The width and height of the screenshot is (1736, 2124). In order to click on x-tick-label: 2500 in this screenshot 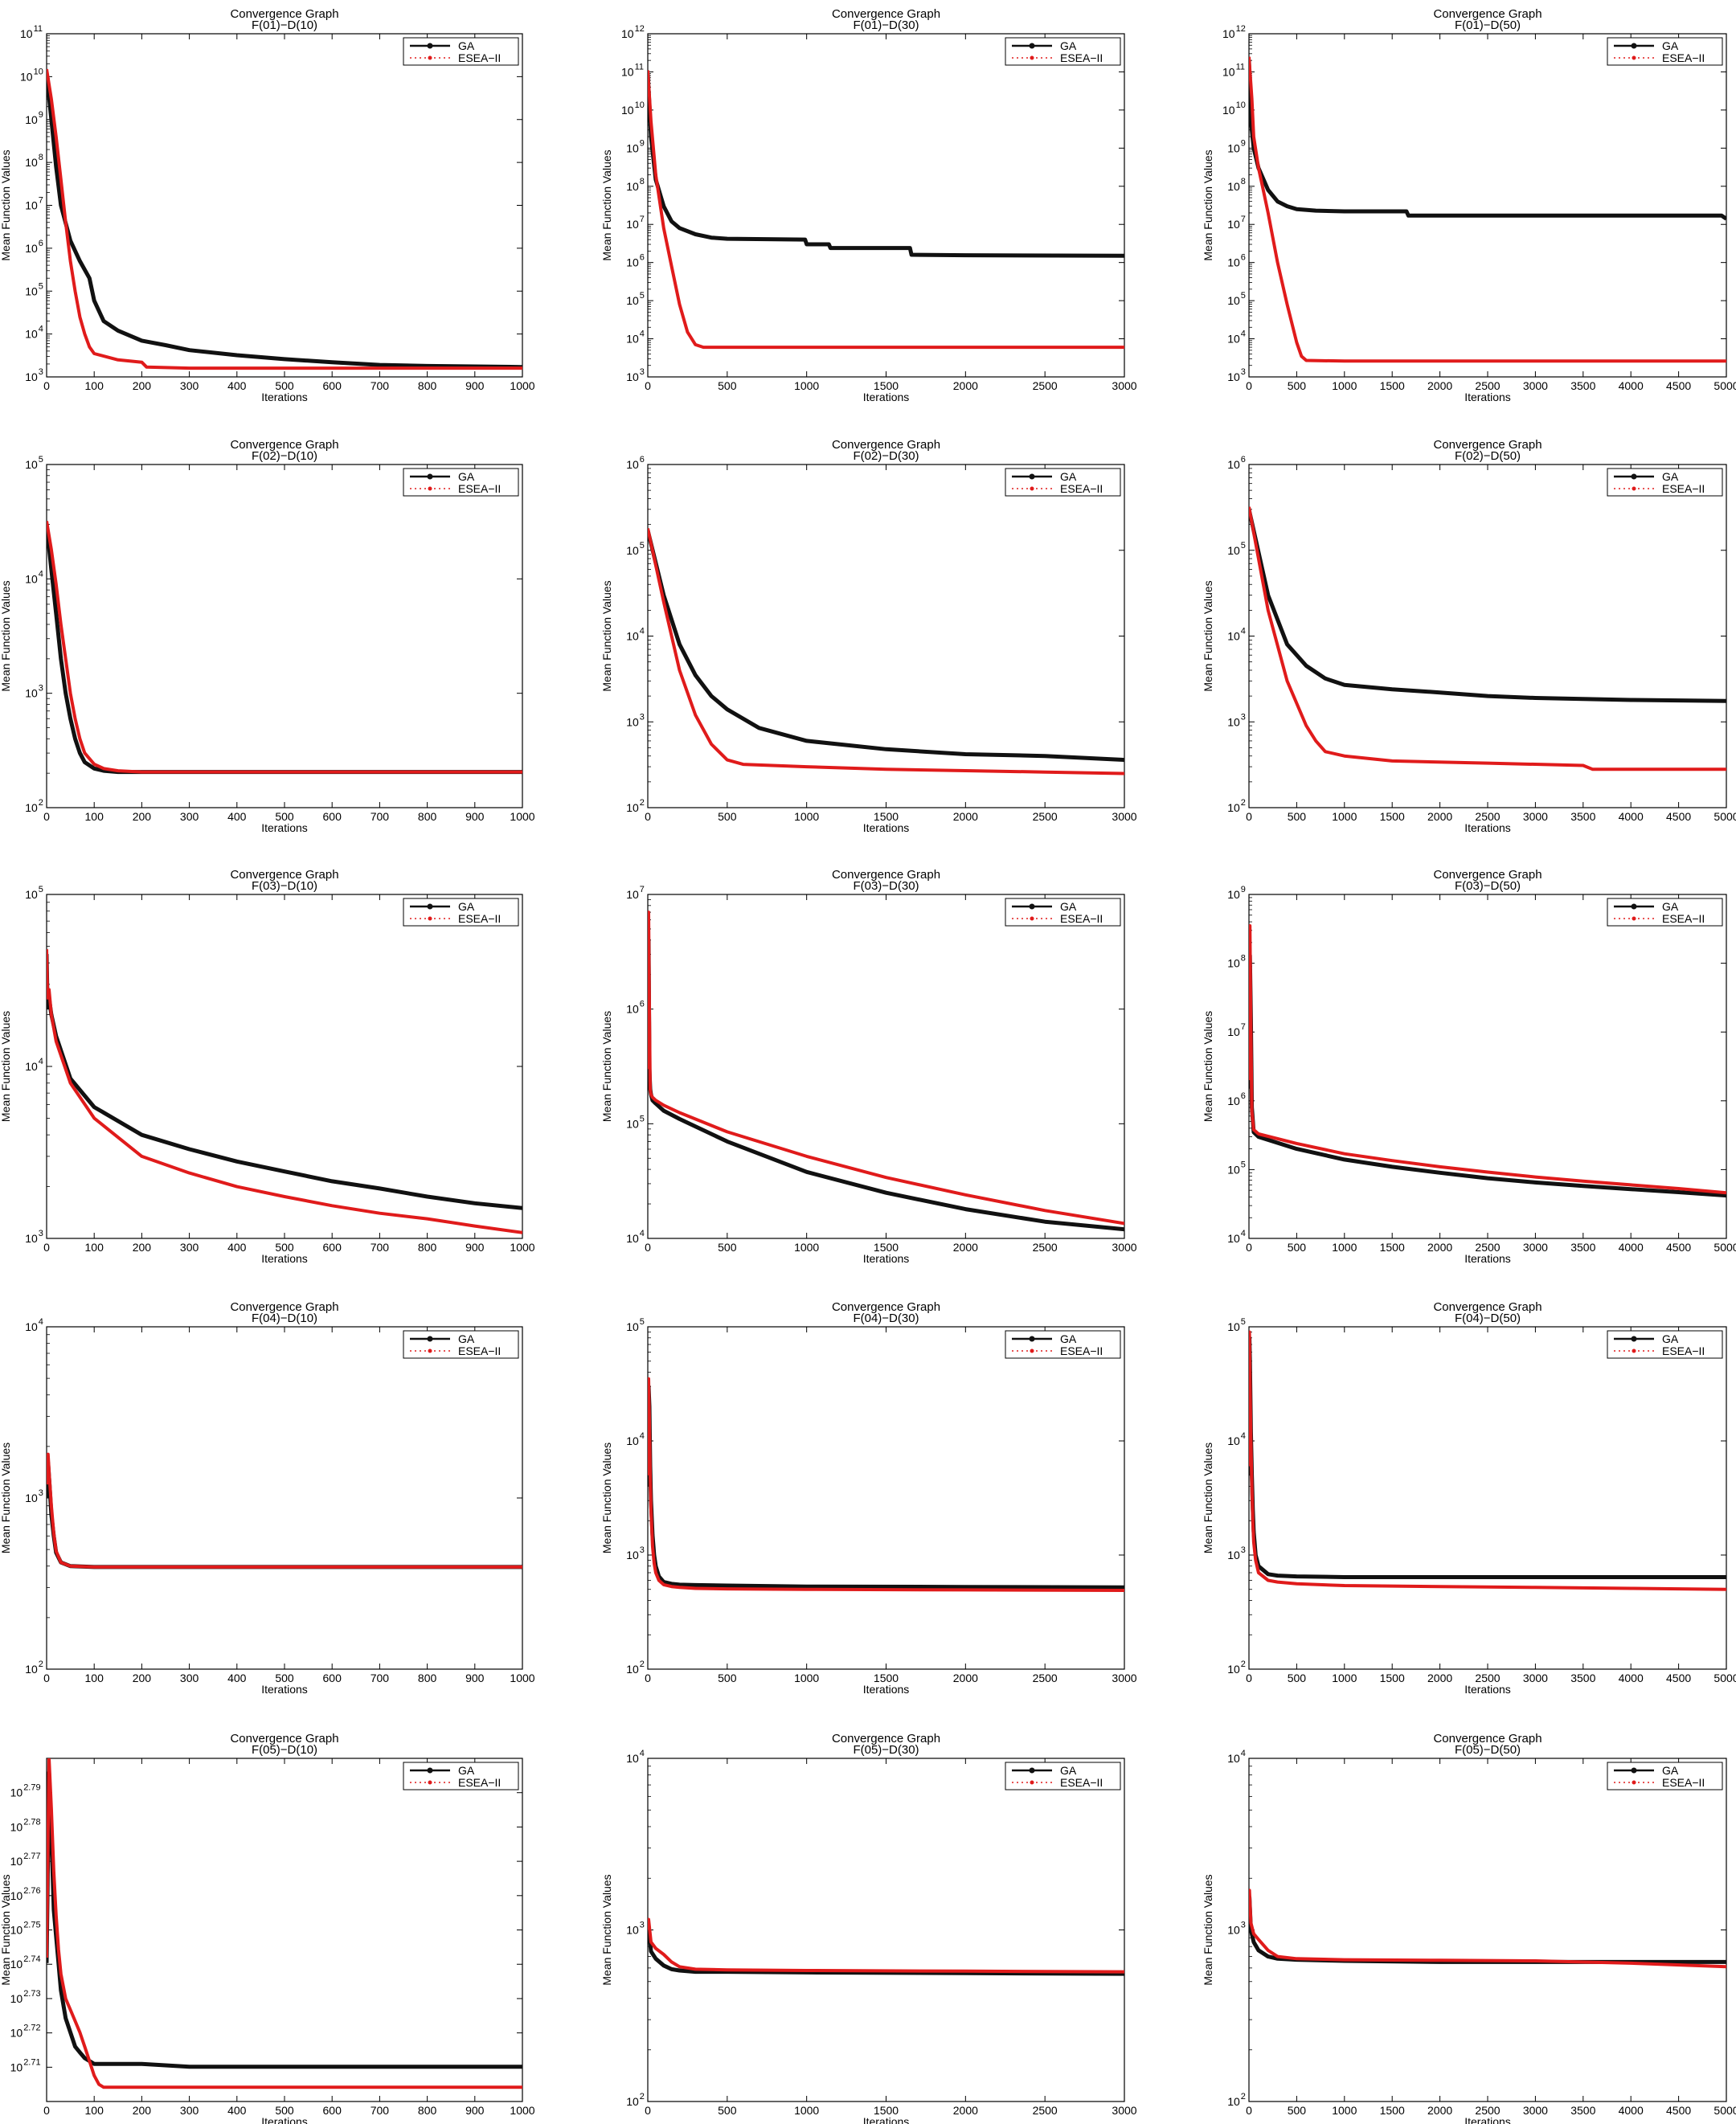, I will do `click(1487, 1247)`.